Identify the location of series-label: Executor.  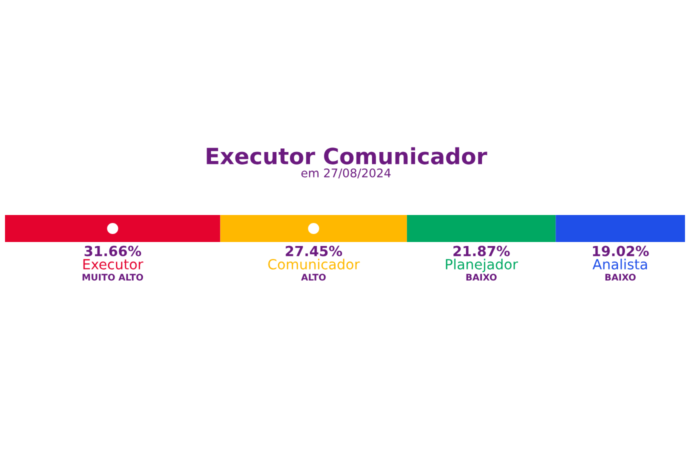
(113, 264).